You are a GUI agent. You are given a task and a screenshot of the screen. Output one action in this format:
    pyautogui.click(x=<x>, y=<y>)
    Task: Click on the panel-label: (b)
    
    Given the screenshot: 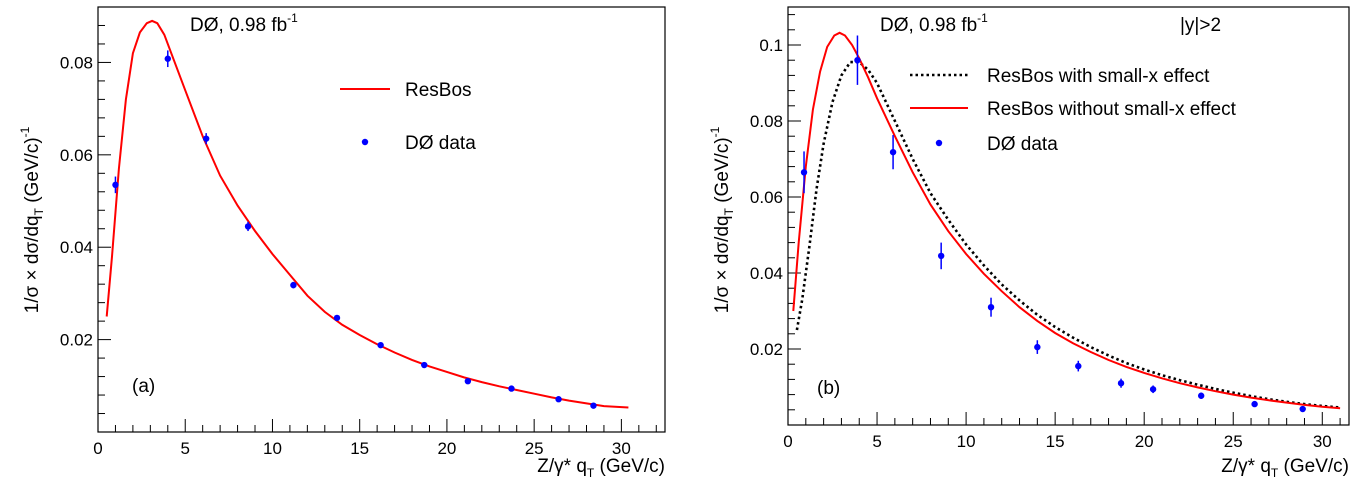 What is the action you would take?
    pyautogui.click(x=828, y=388)
    